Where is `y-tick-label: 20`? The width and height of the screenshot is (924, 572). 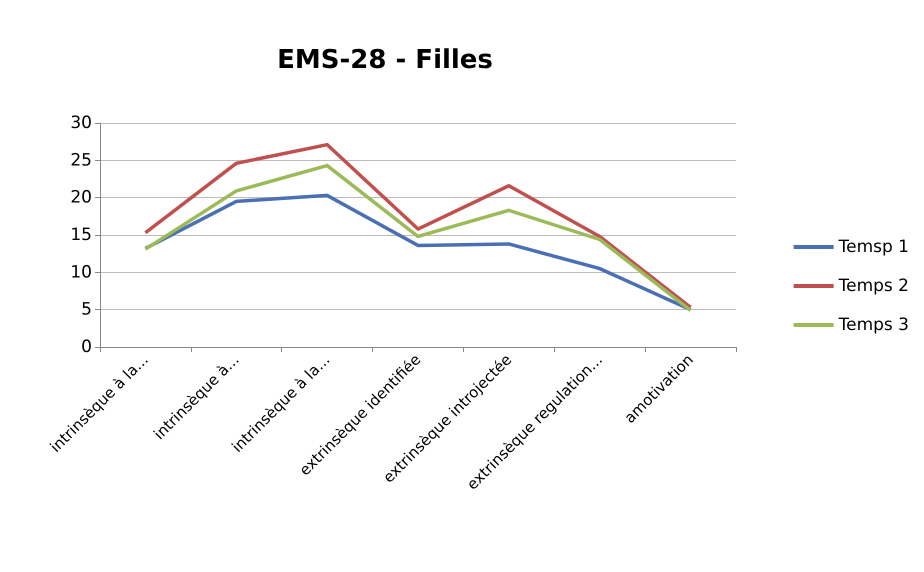
y-tick-label: 20 is located at coordinates (81, 198).